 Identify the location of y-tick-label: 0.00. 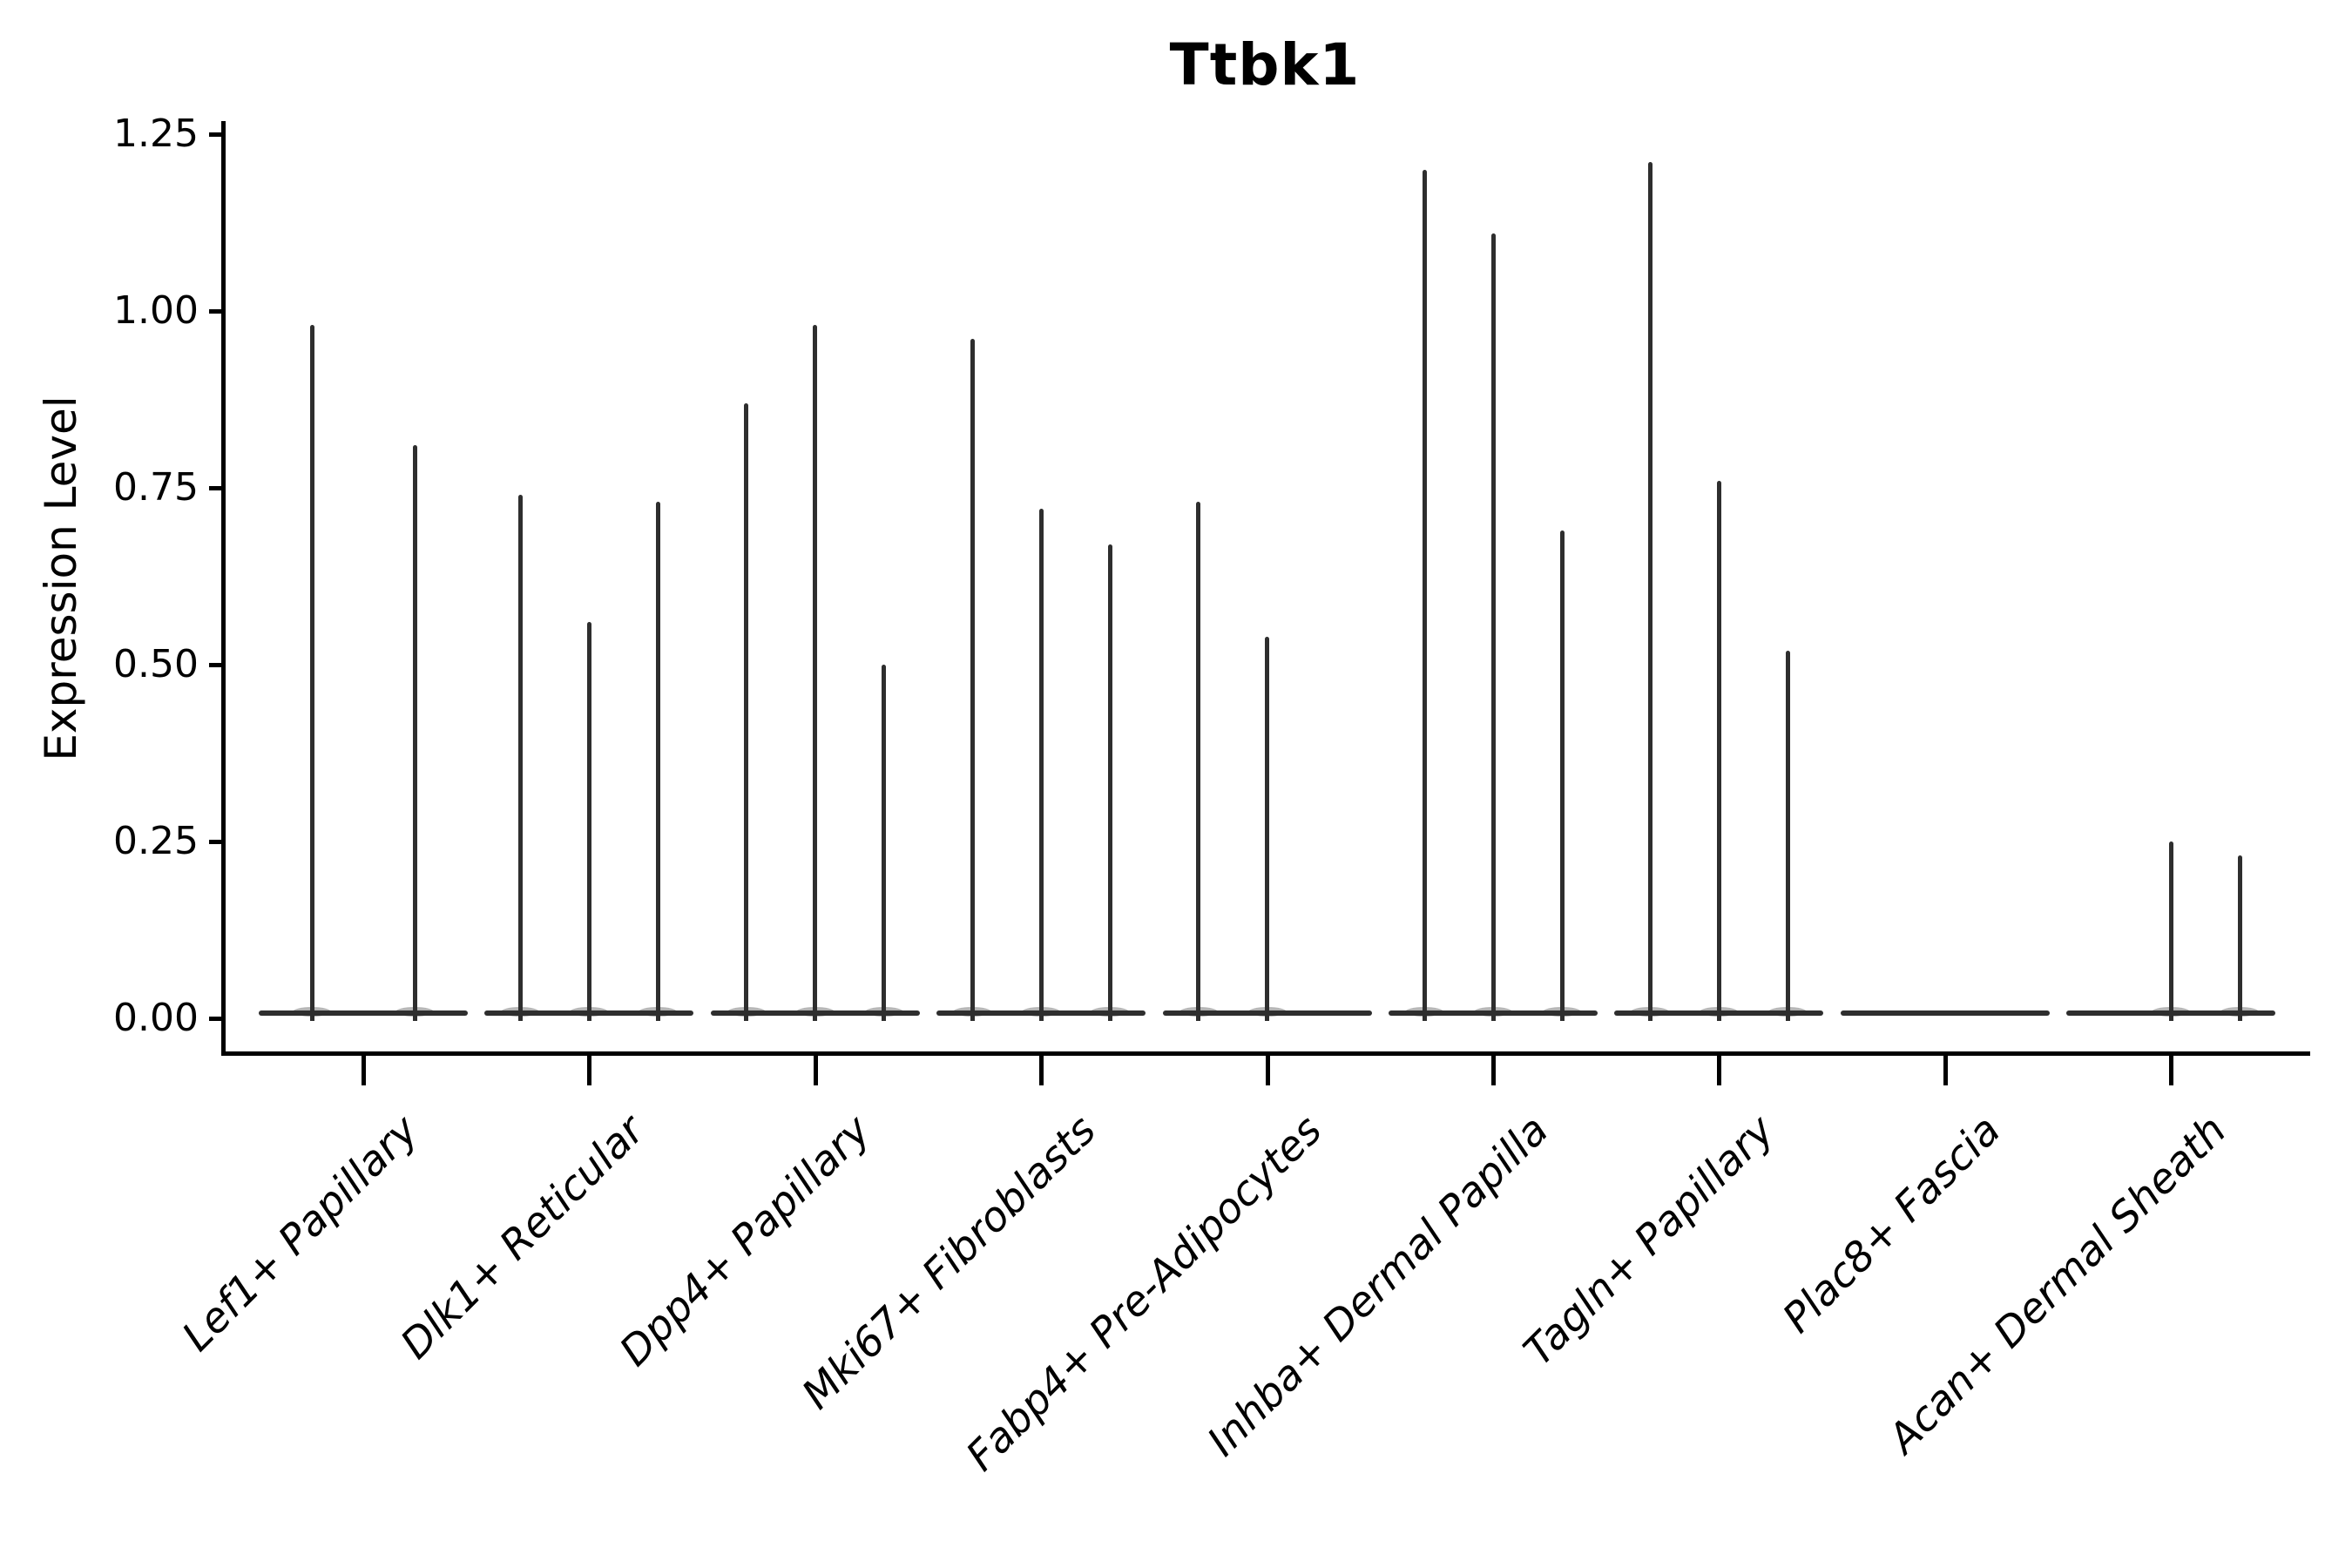
(156, 1018).